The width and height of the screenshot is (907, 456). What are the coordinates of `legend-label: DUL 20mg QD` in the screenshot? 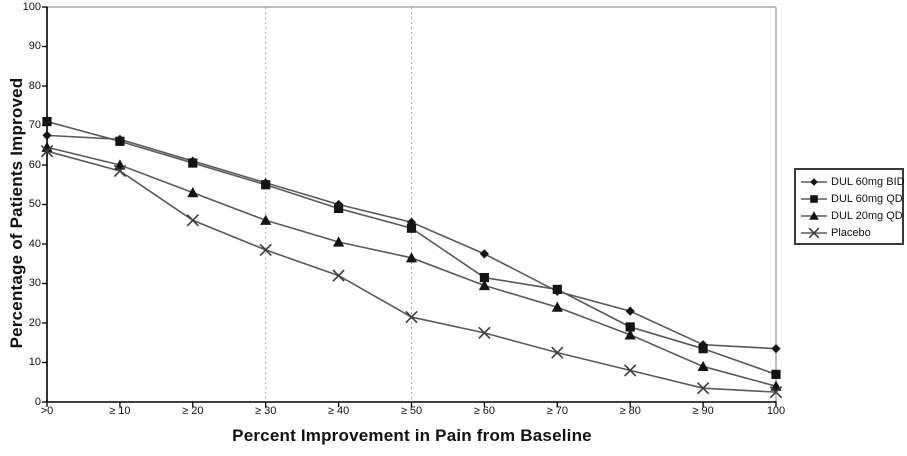 It's located at (867, 215).